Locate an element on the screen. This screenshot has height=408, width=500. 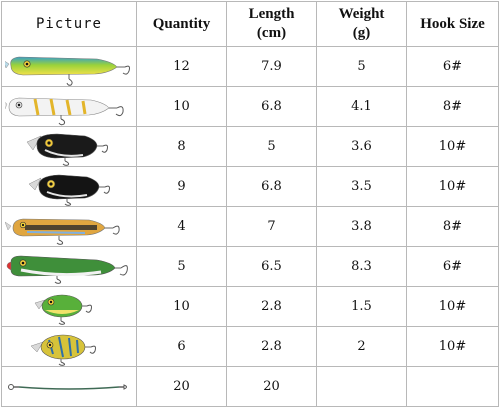
weight-cell is located at coordinates (361, 386).